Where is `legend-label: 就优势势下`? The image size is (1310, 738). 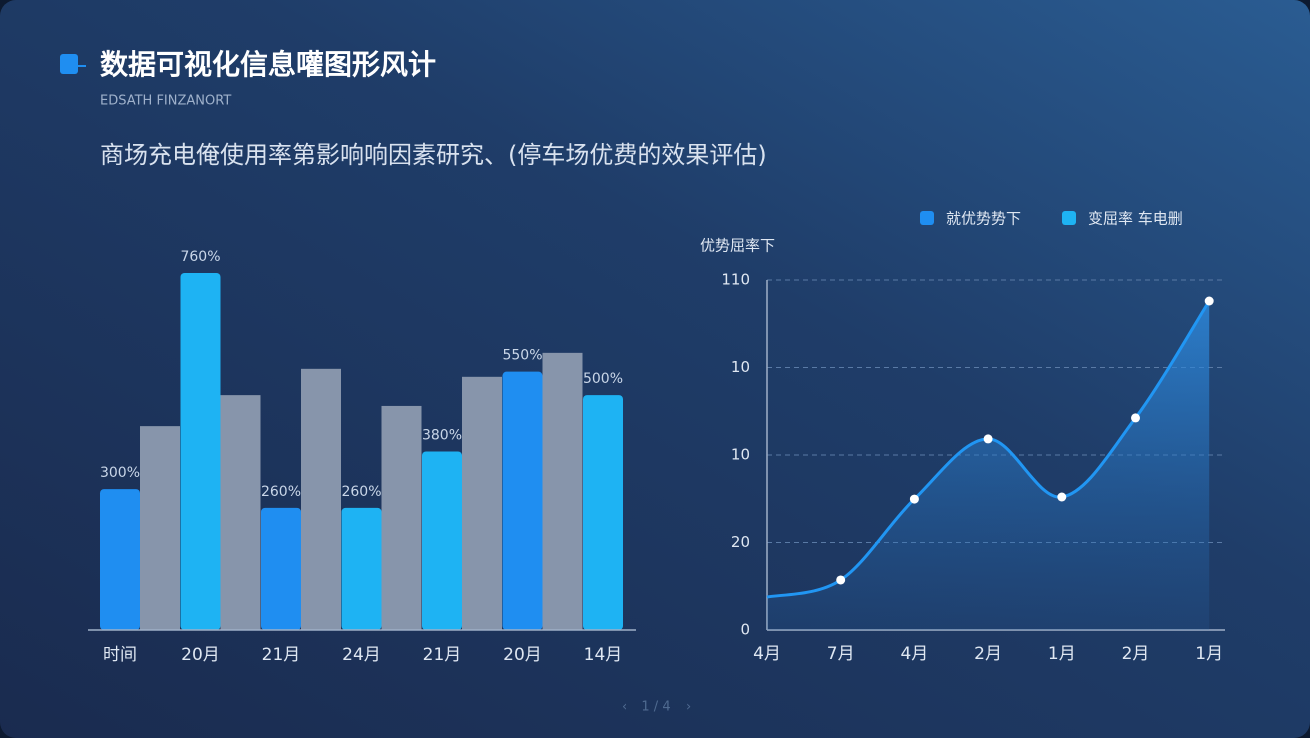 legend-label: 就优势势下 is located at coordinates (983, 219).